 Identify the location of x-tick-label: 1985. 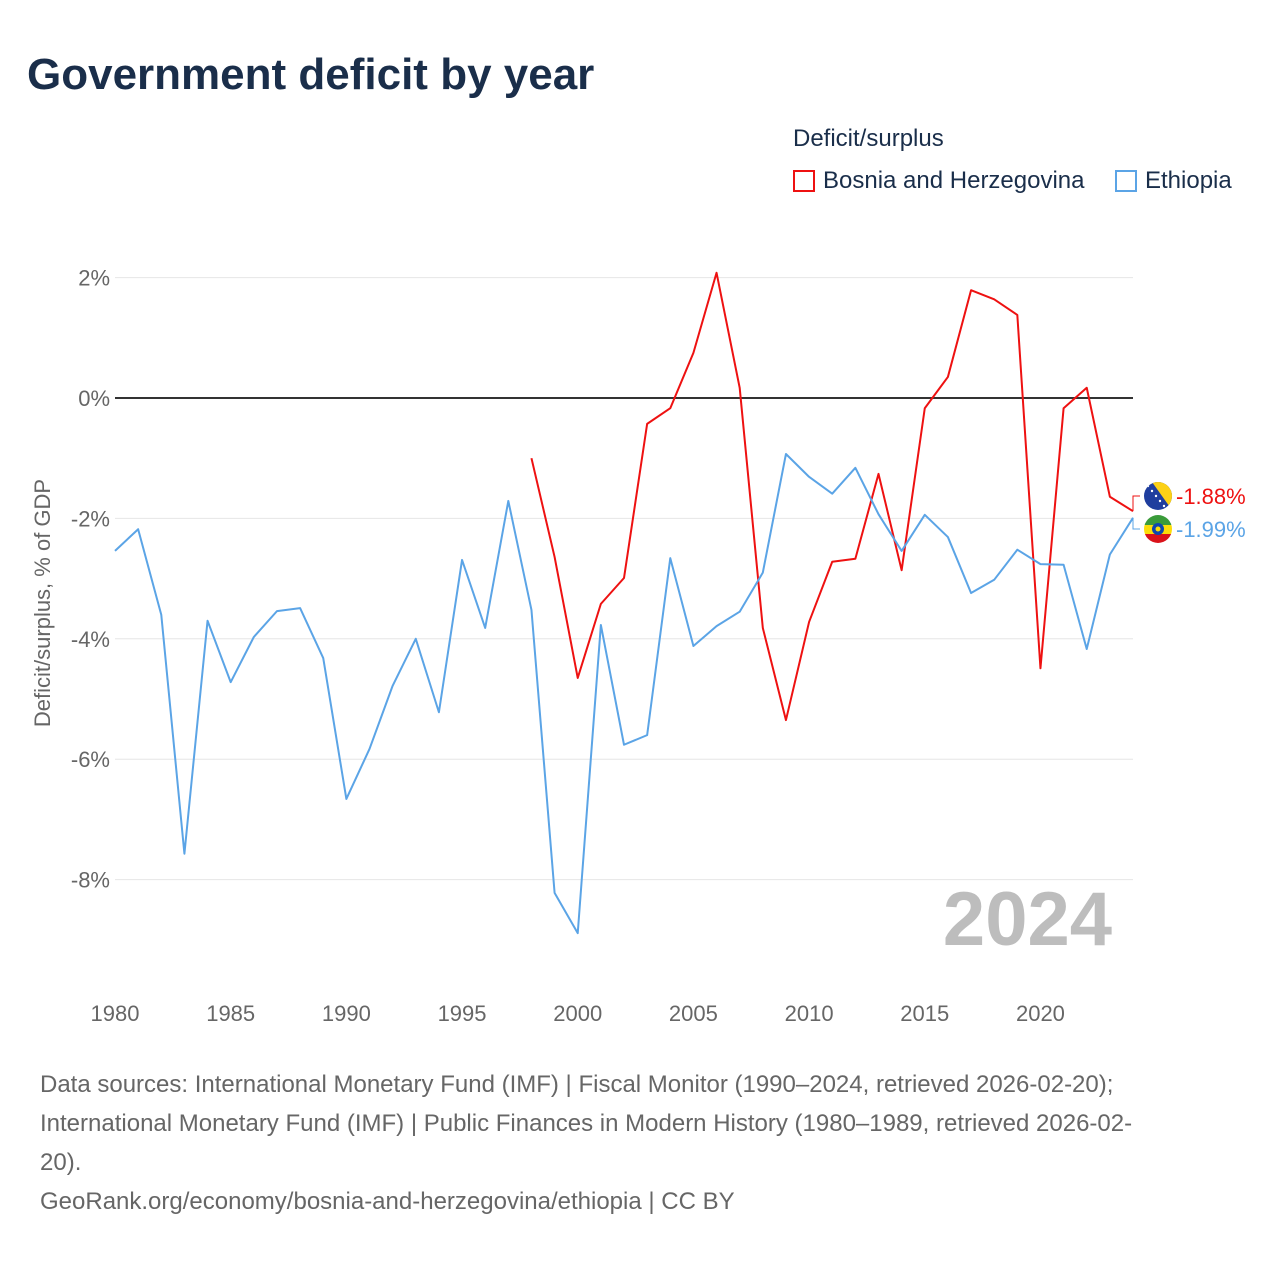
(230, 1013).